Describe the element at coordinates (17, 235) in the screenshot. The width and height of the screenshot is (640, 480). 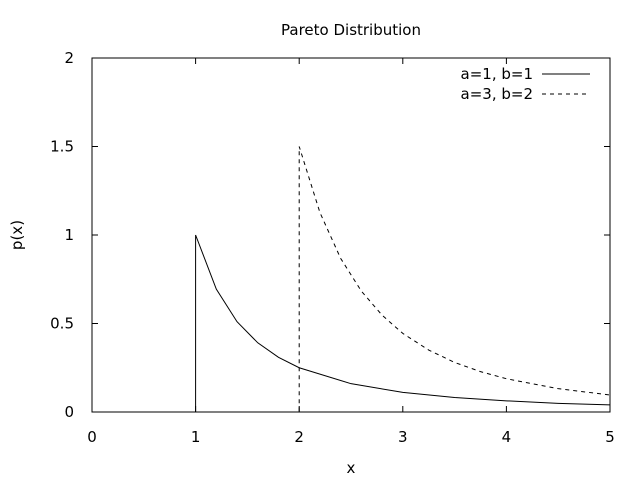
I see `y-axis-label: p(x)` at that location.